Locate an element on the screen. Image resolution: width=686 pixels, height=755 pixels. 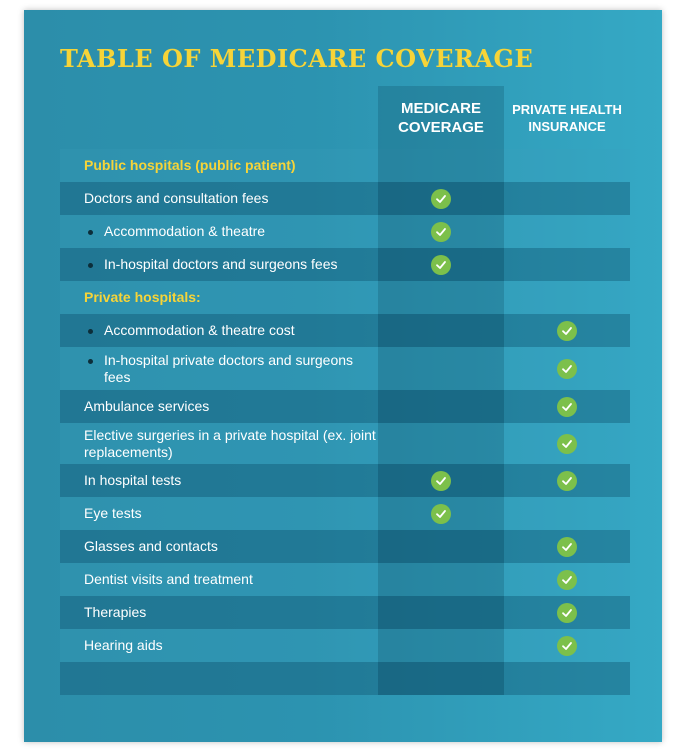
row-label: Accommodation & theatre cost is located at coordinates (219, 330).